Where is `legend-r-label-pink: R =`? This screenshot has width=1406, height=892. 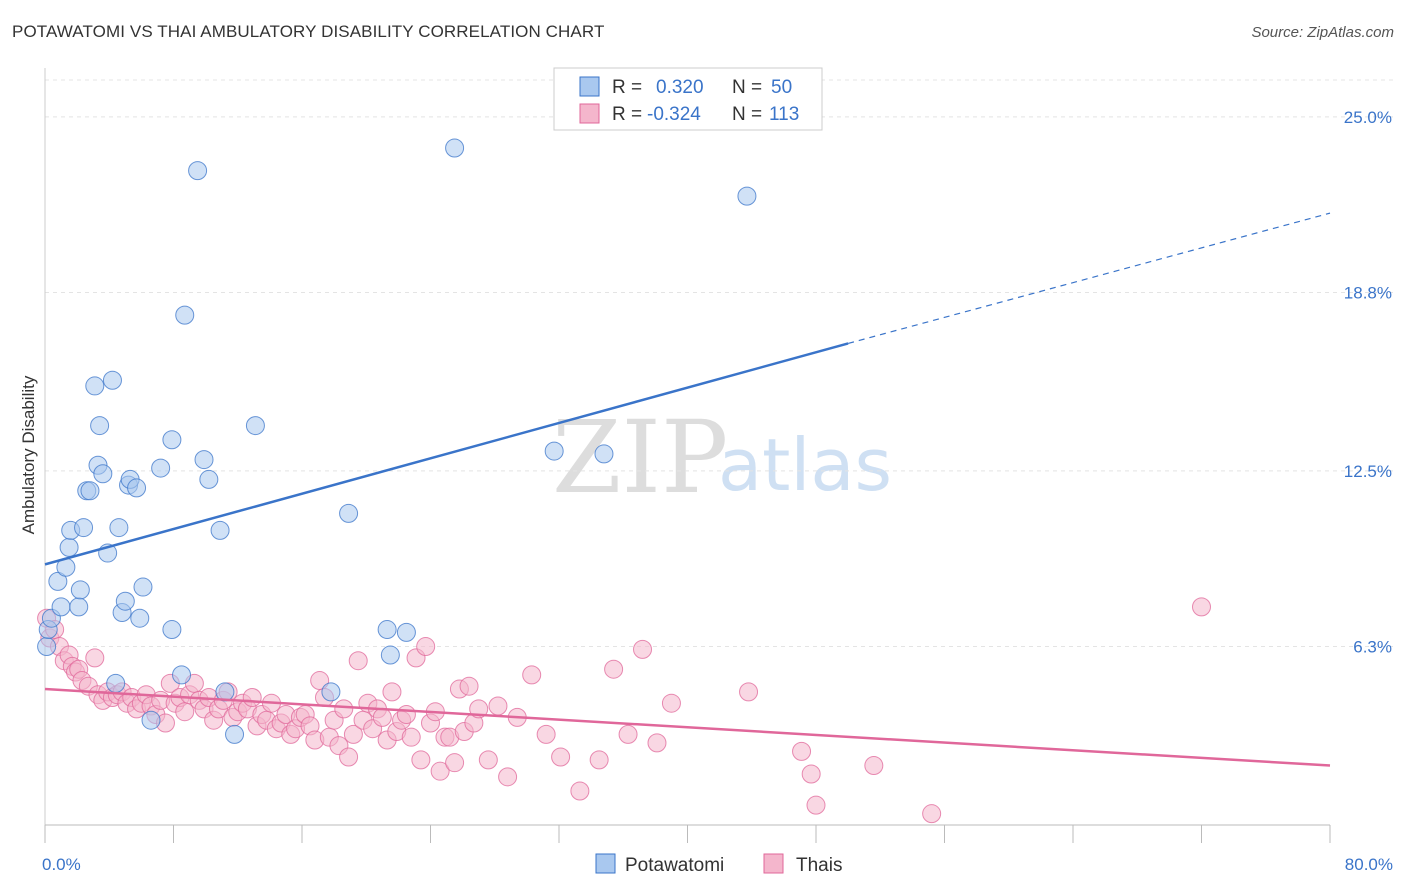
legend-r-label-pink: R = is located at coordinates (627, 114).